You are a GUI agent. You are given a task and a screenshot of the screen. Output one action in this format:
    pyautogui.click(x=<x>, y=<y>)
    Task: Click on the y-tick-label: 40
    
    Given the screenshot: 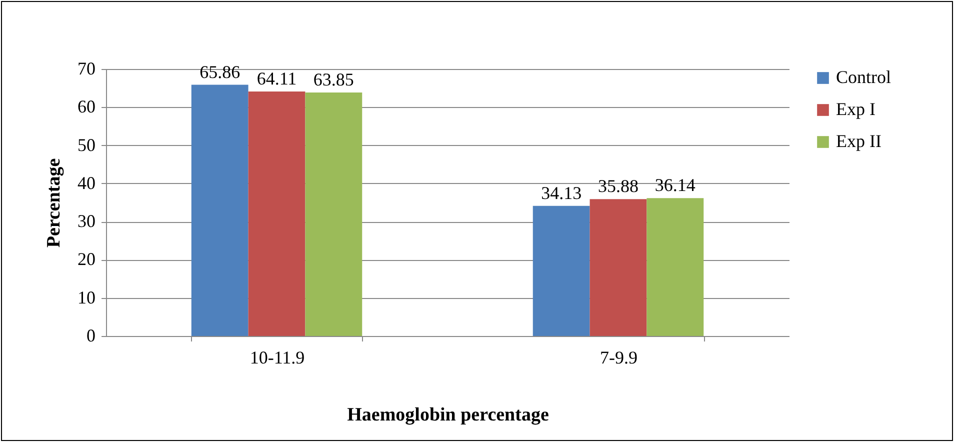 What is the action you would take?
    pyautogui.click(x=87, y=182)
    